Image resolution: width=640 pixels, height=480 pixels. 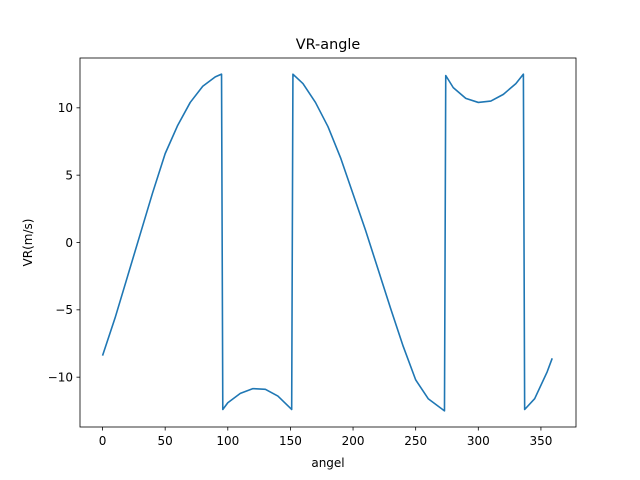 What do you see at coordinates (415, 441) in the screenshot?
I see `x-tick-label: 250` at bounding box center [415, 441].